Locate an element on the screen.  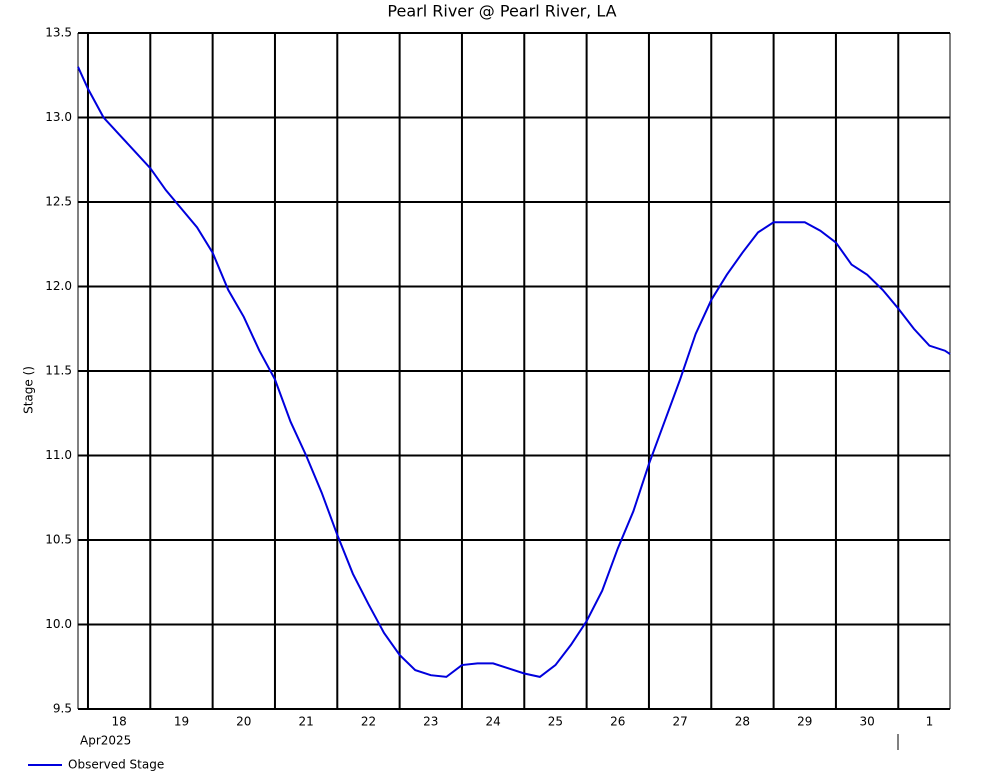
legend-label: Observed Stage is located at coordinates (116, 765).